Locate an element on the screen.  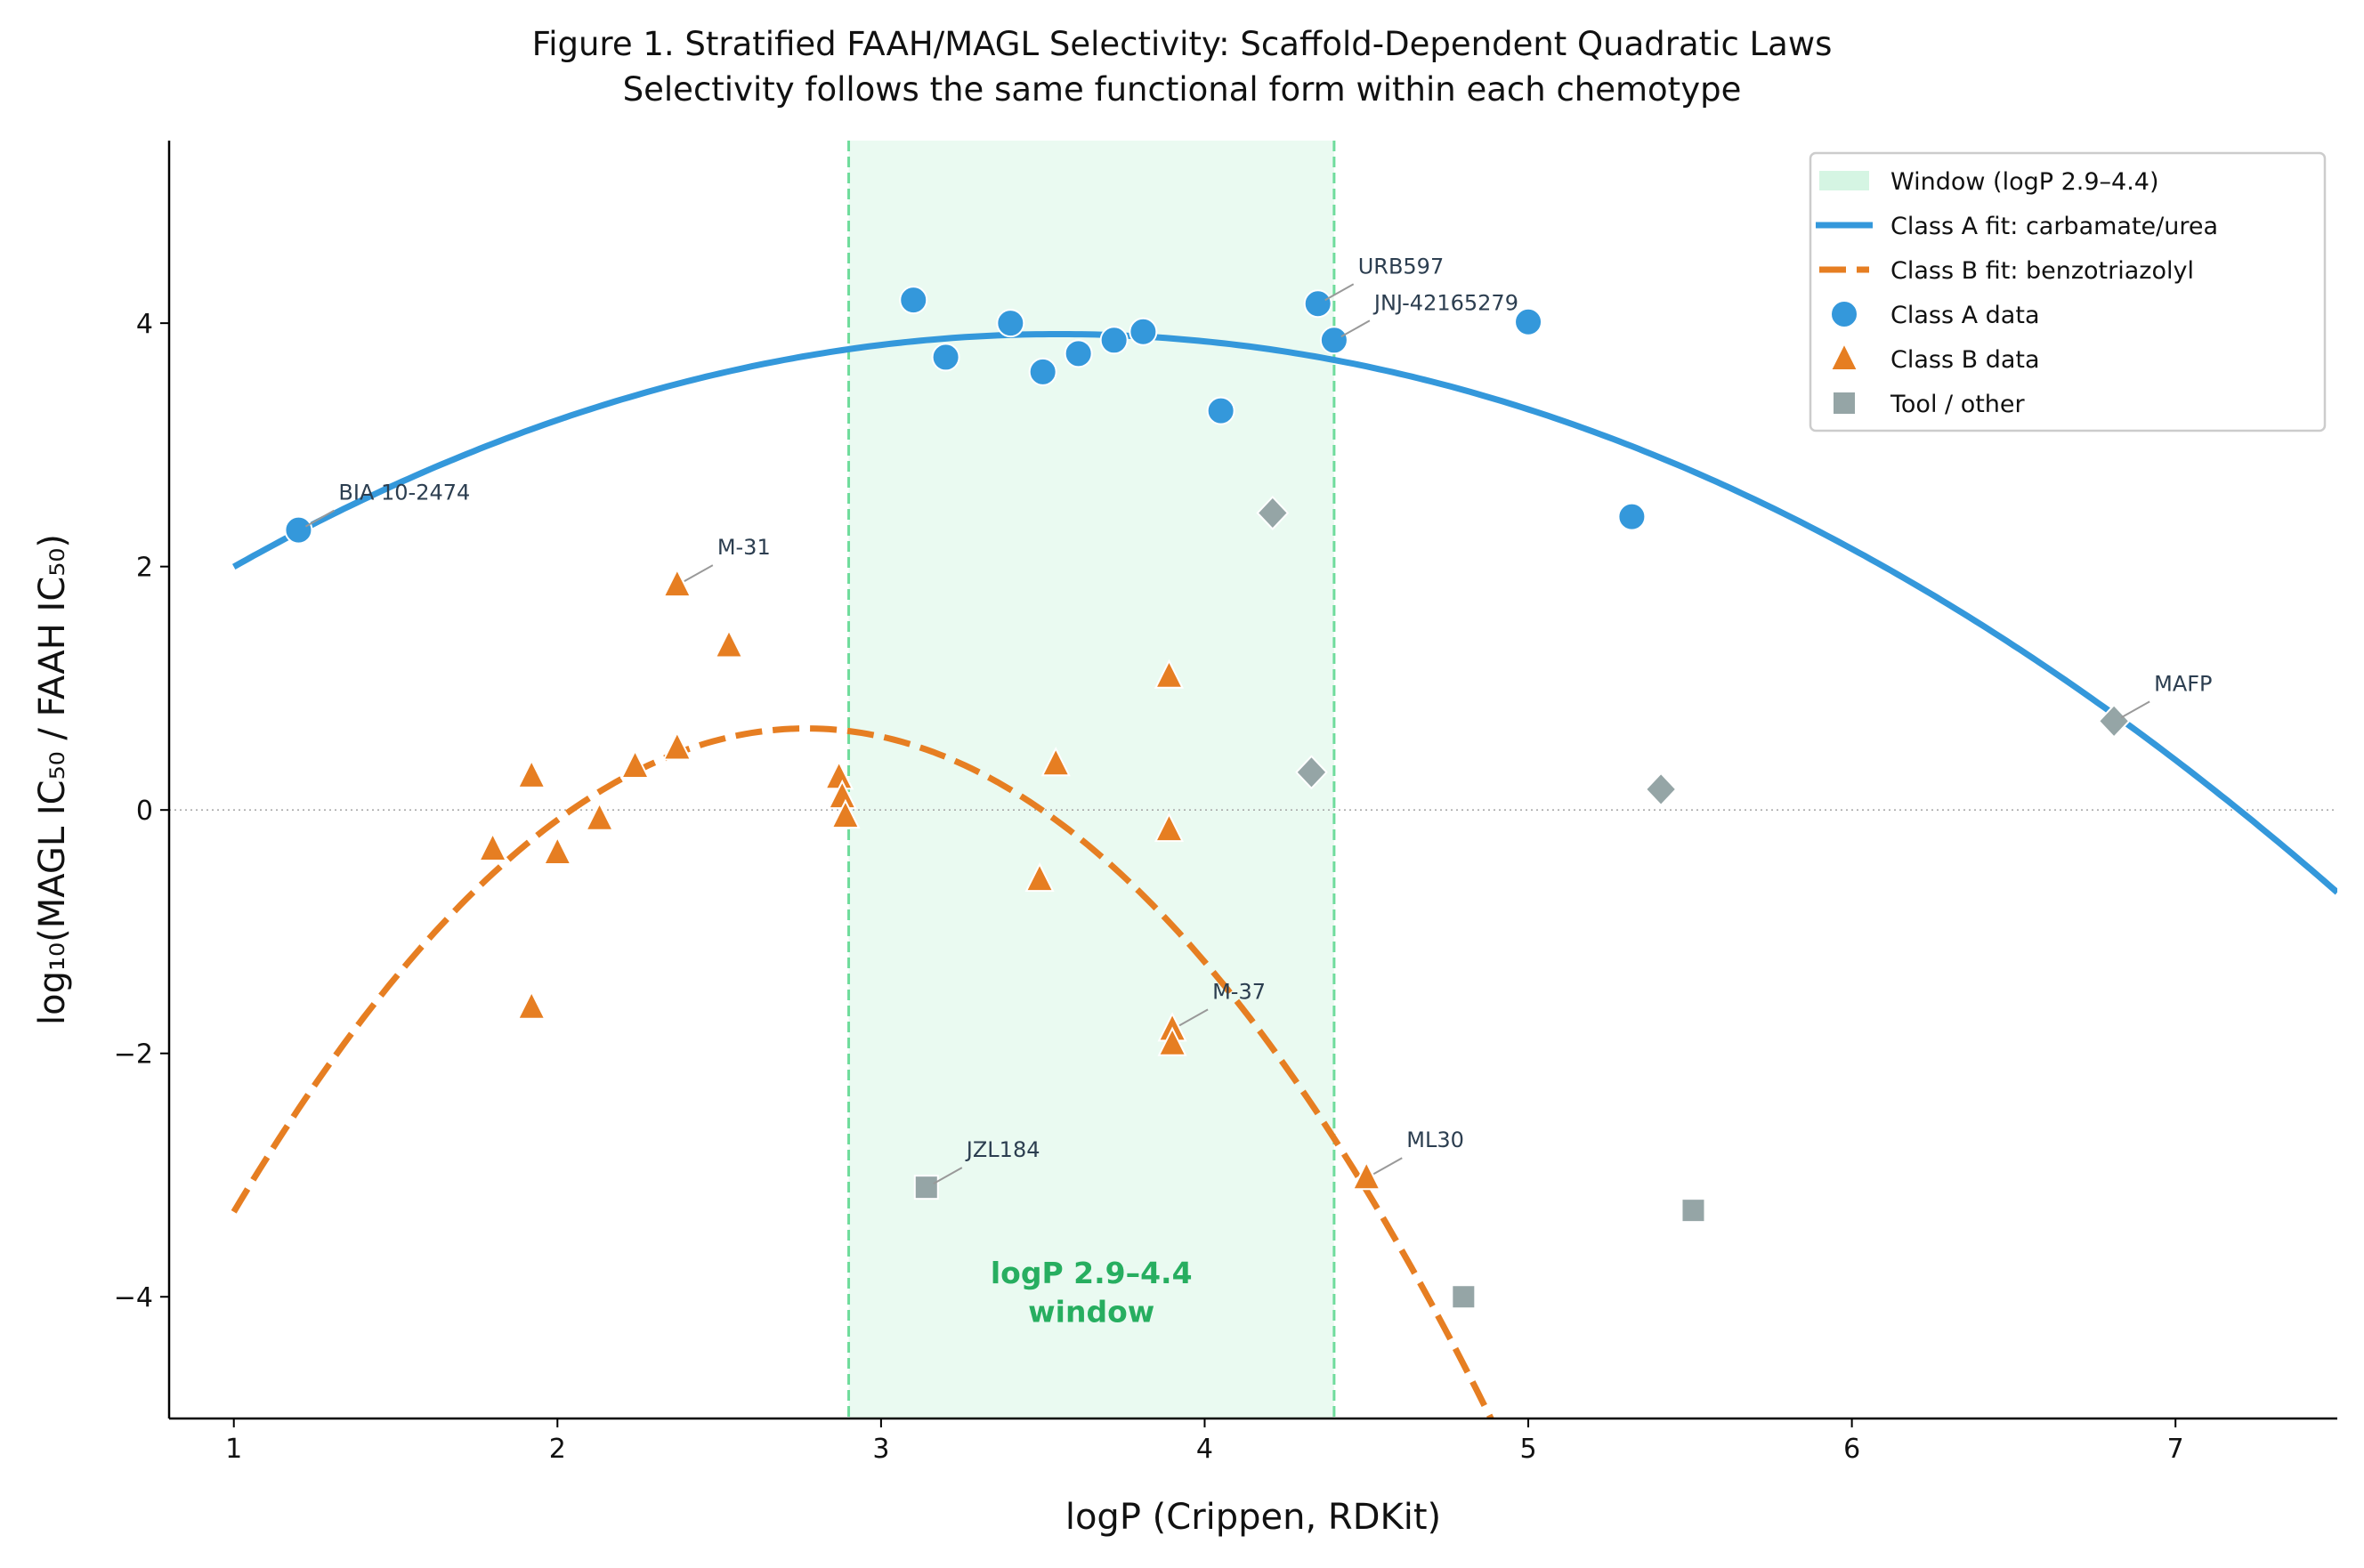
x-tick-label: 6 is located at coordinates (1851, 1449).